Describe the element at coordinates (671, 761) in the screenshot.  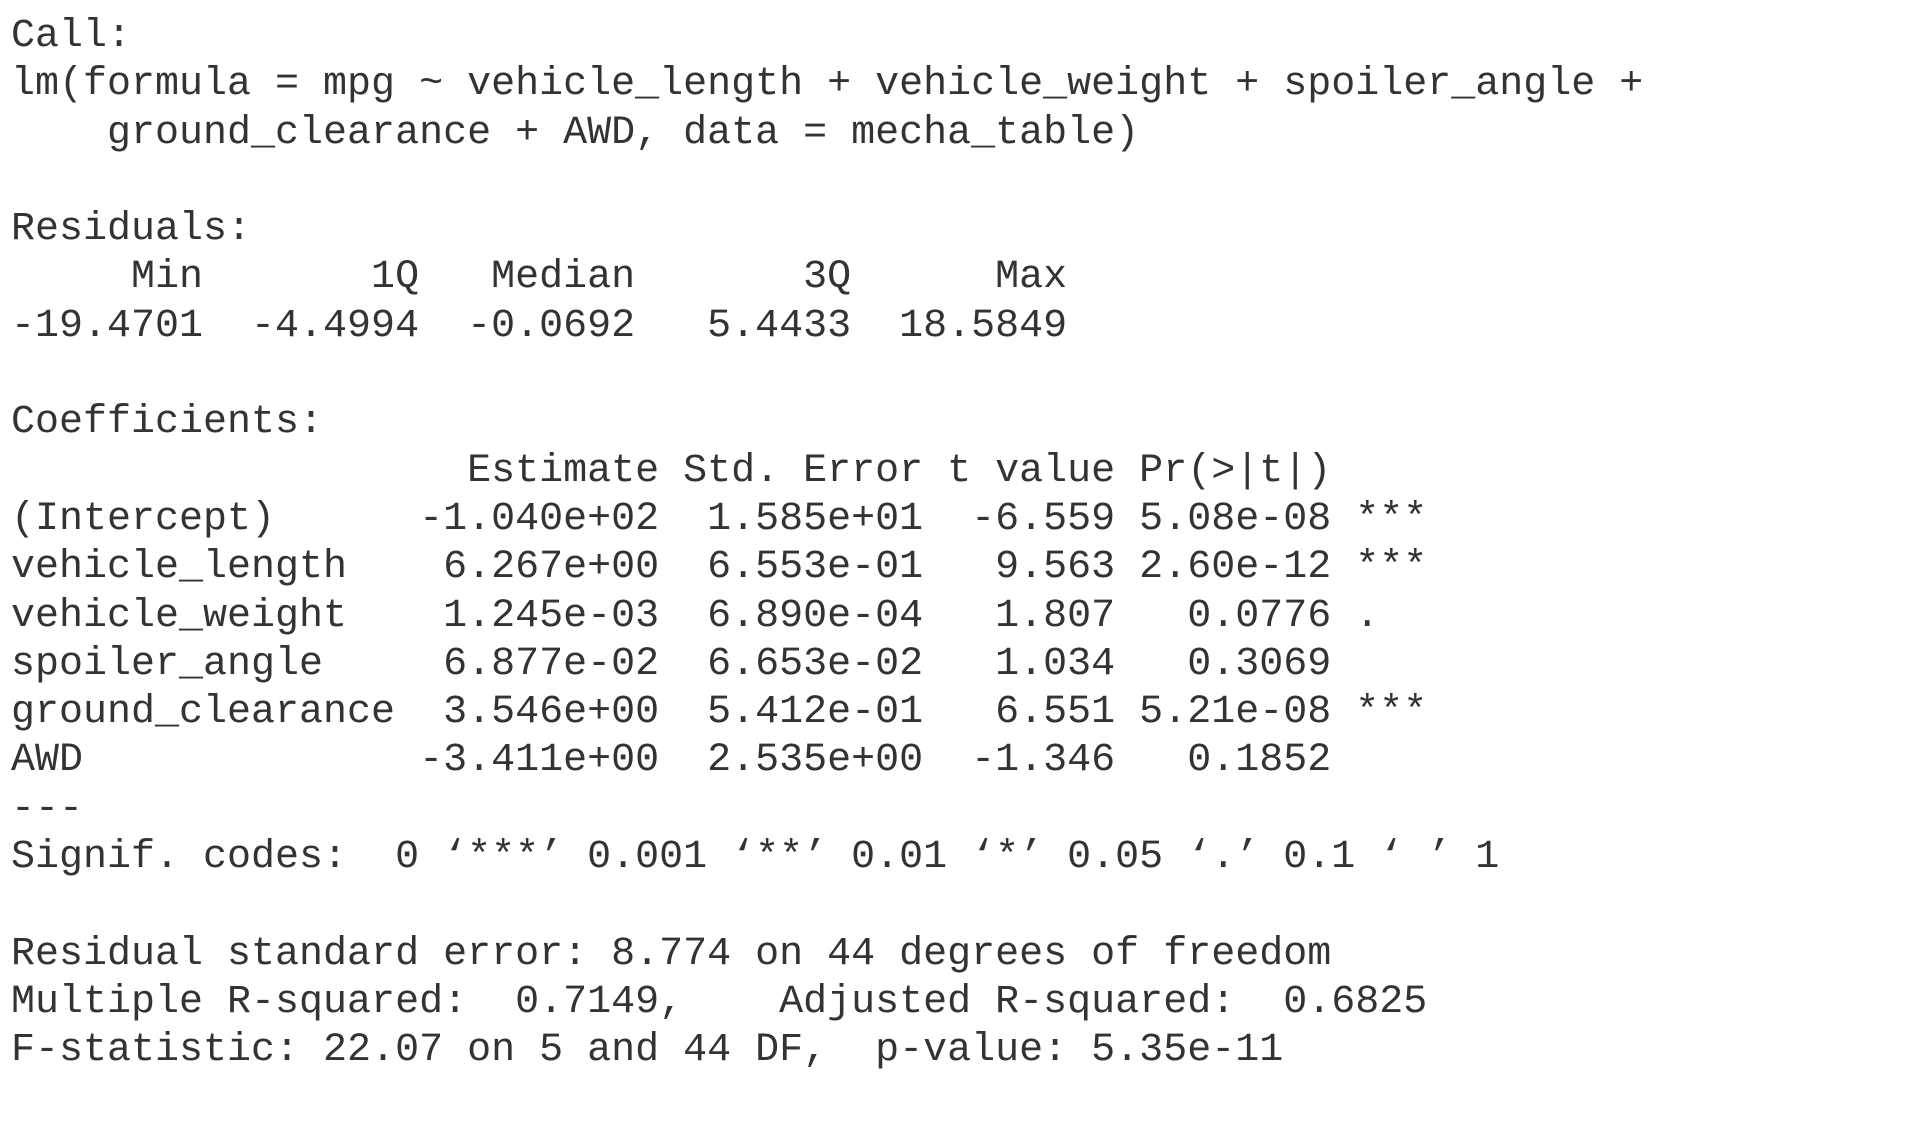
I see `output-line: AWD -3.411e+00 2.535e+00 -1.346 0.1852` at that location.